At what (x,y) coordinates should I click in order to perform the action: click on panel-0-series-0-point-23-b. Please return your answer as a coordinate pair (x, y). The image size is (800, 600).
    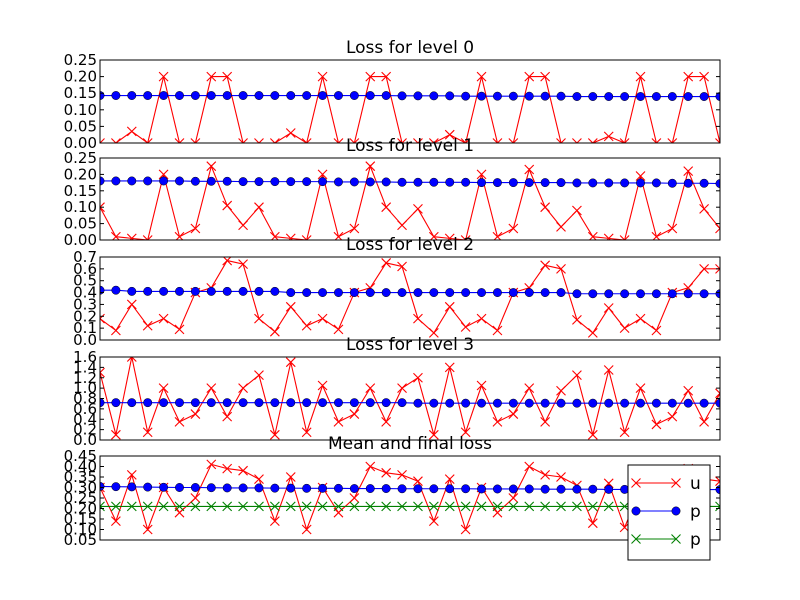
    Looking at the image, I should click on (467, 140).